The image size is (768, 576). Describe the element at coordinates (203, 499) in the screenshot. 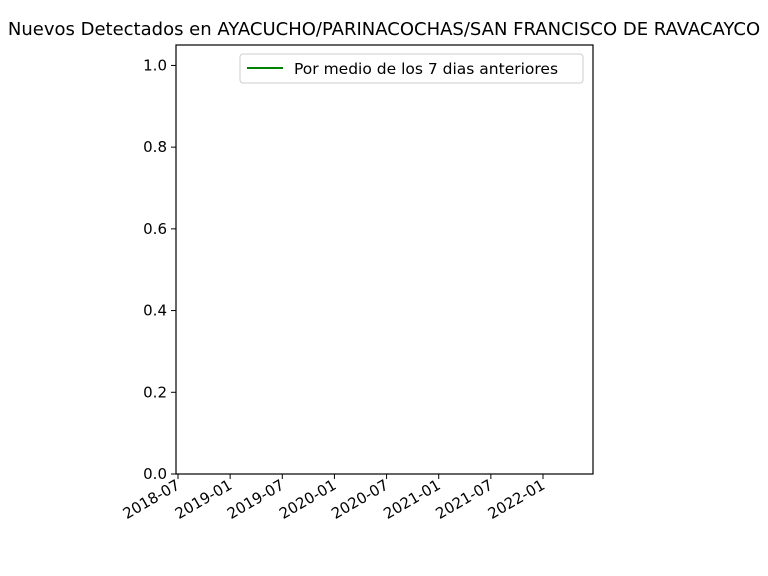

I see `x-tick-label: 2019-01` at that location.